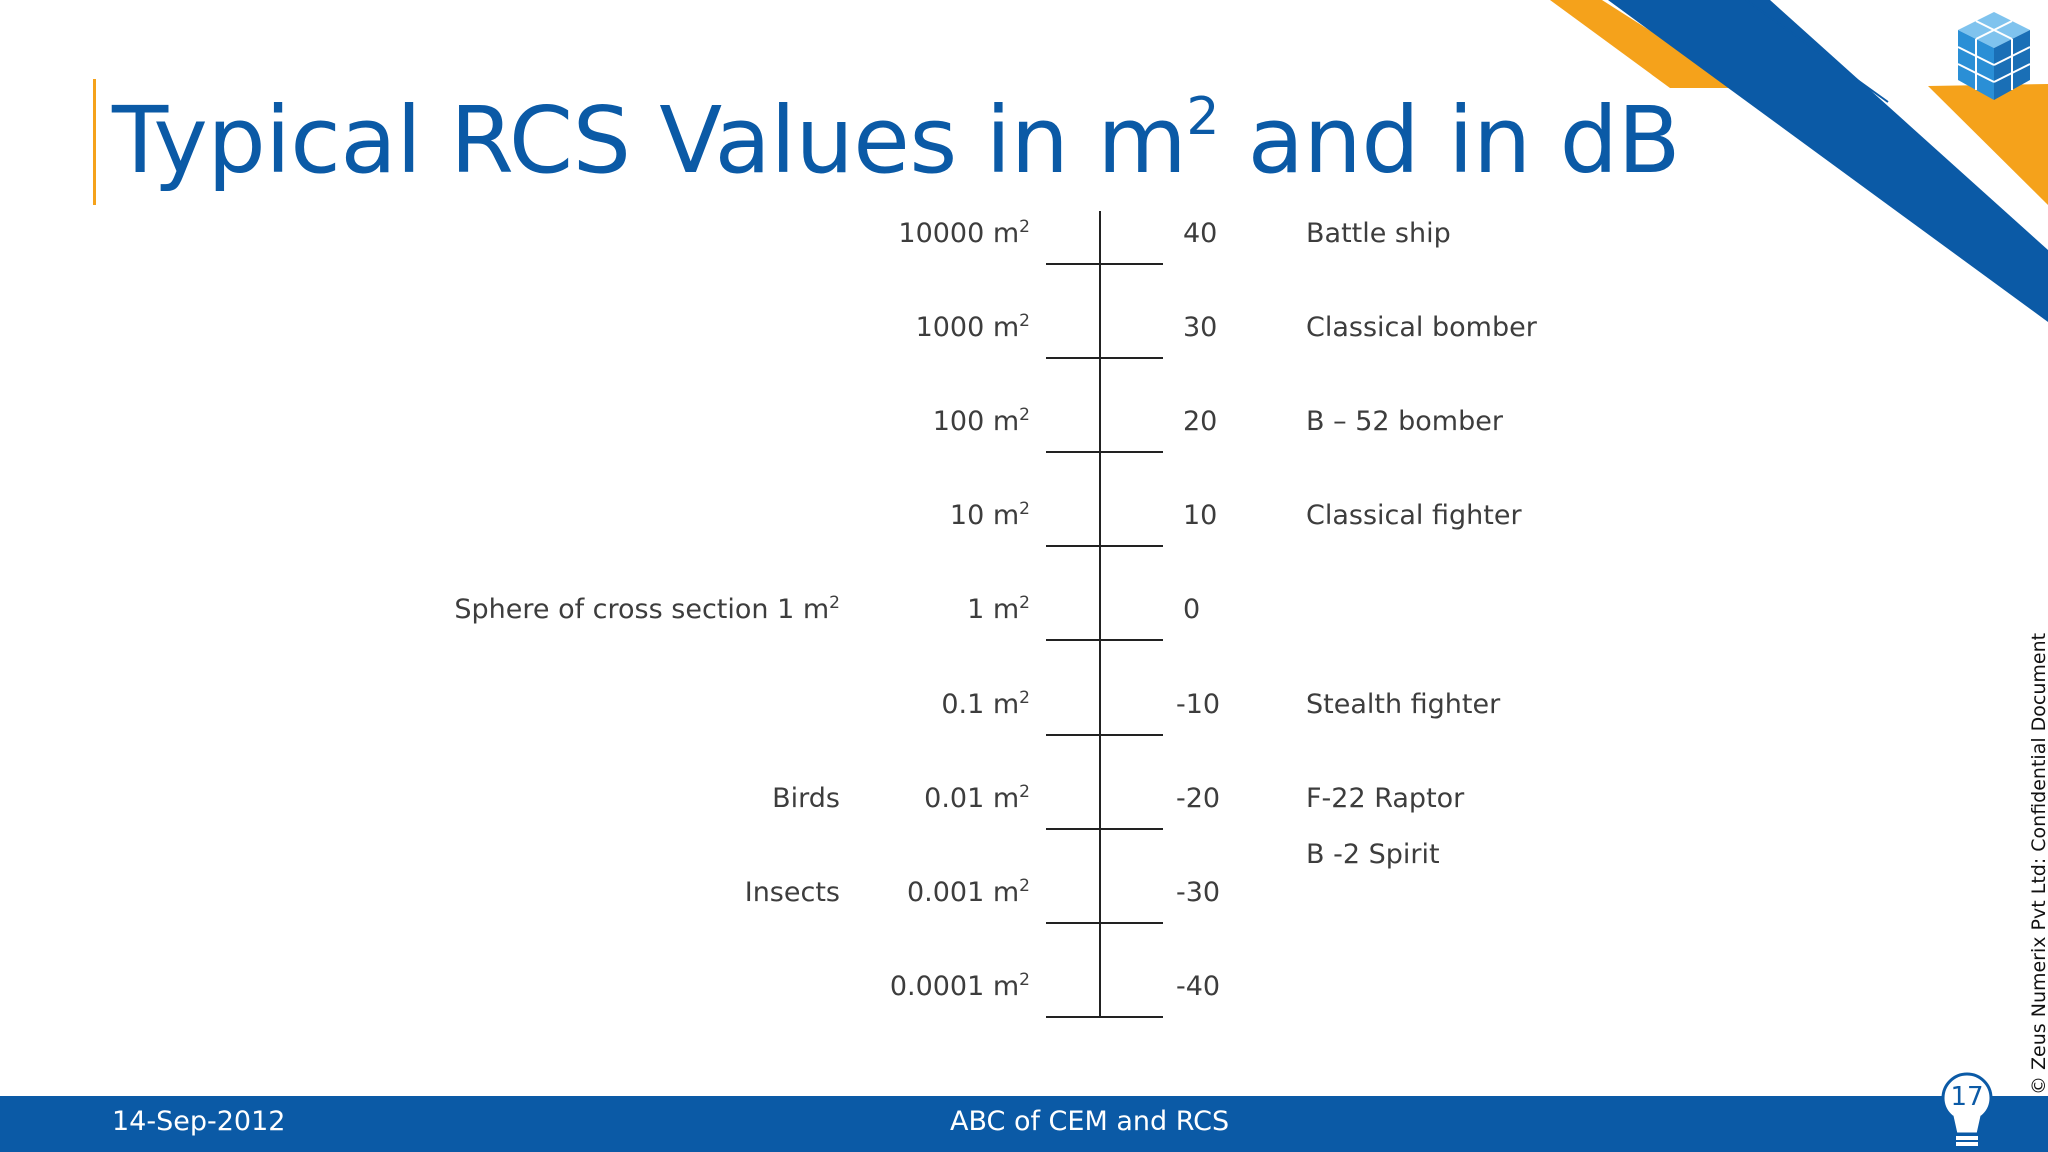  What do you see at coordinates (1198, 892) in the screenshot?
I see `db-label: -30` at bounding box center [1198, 892].